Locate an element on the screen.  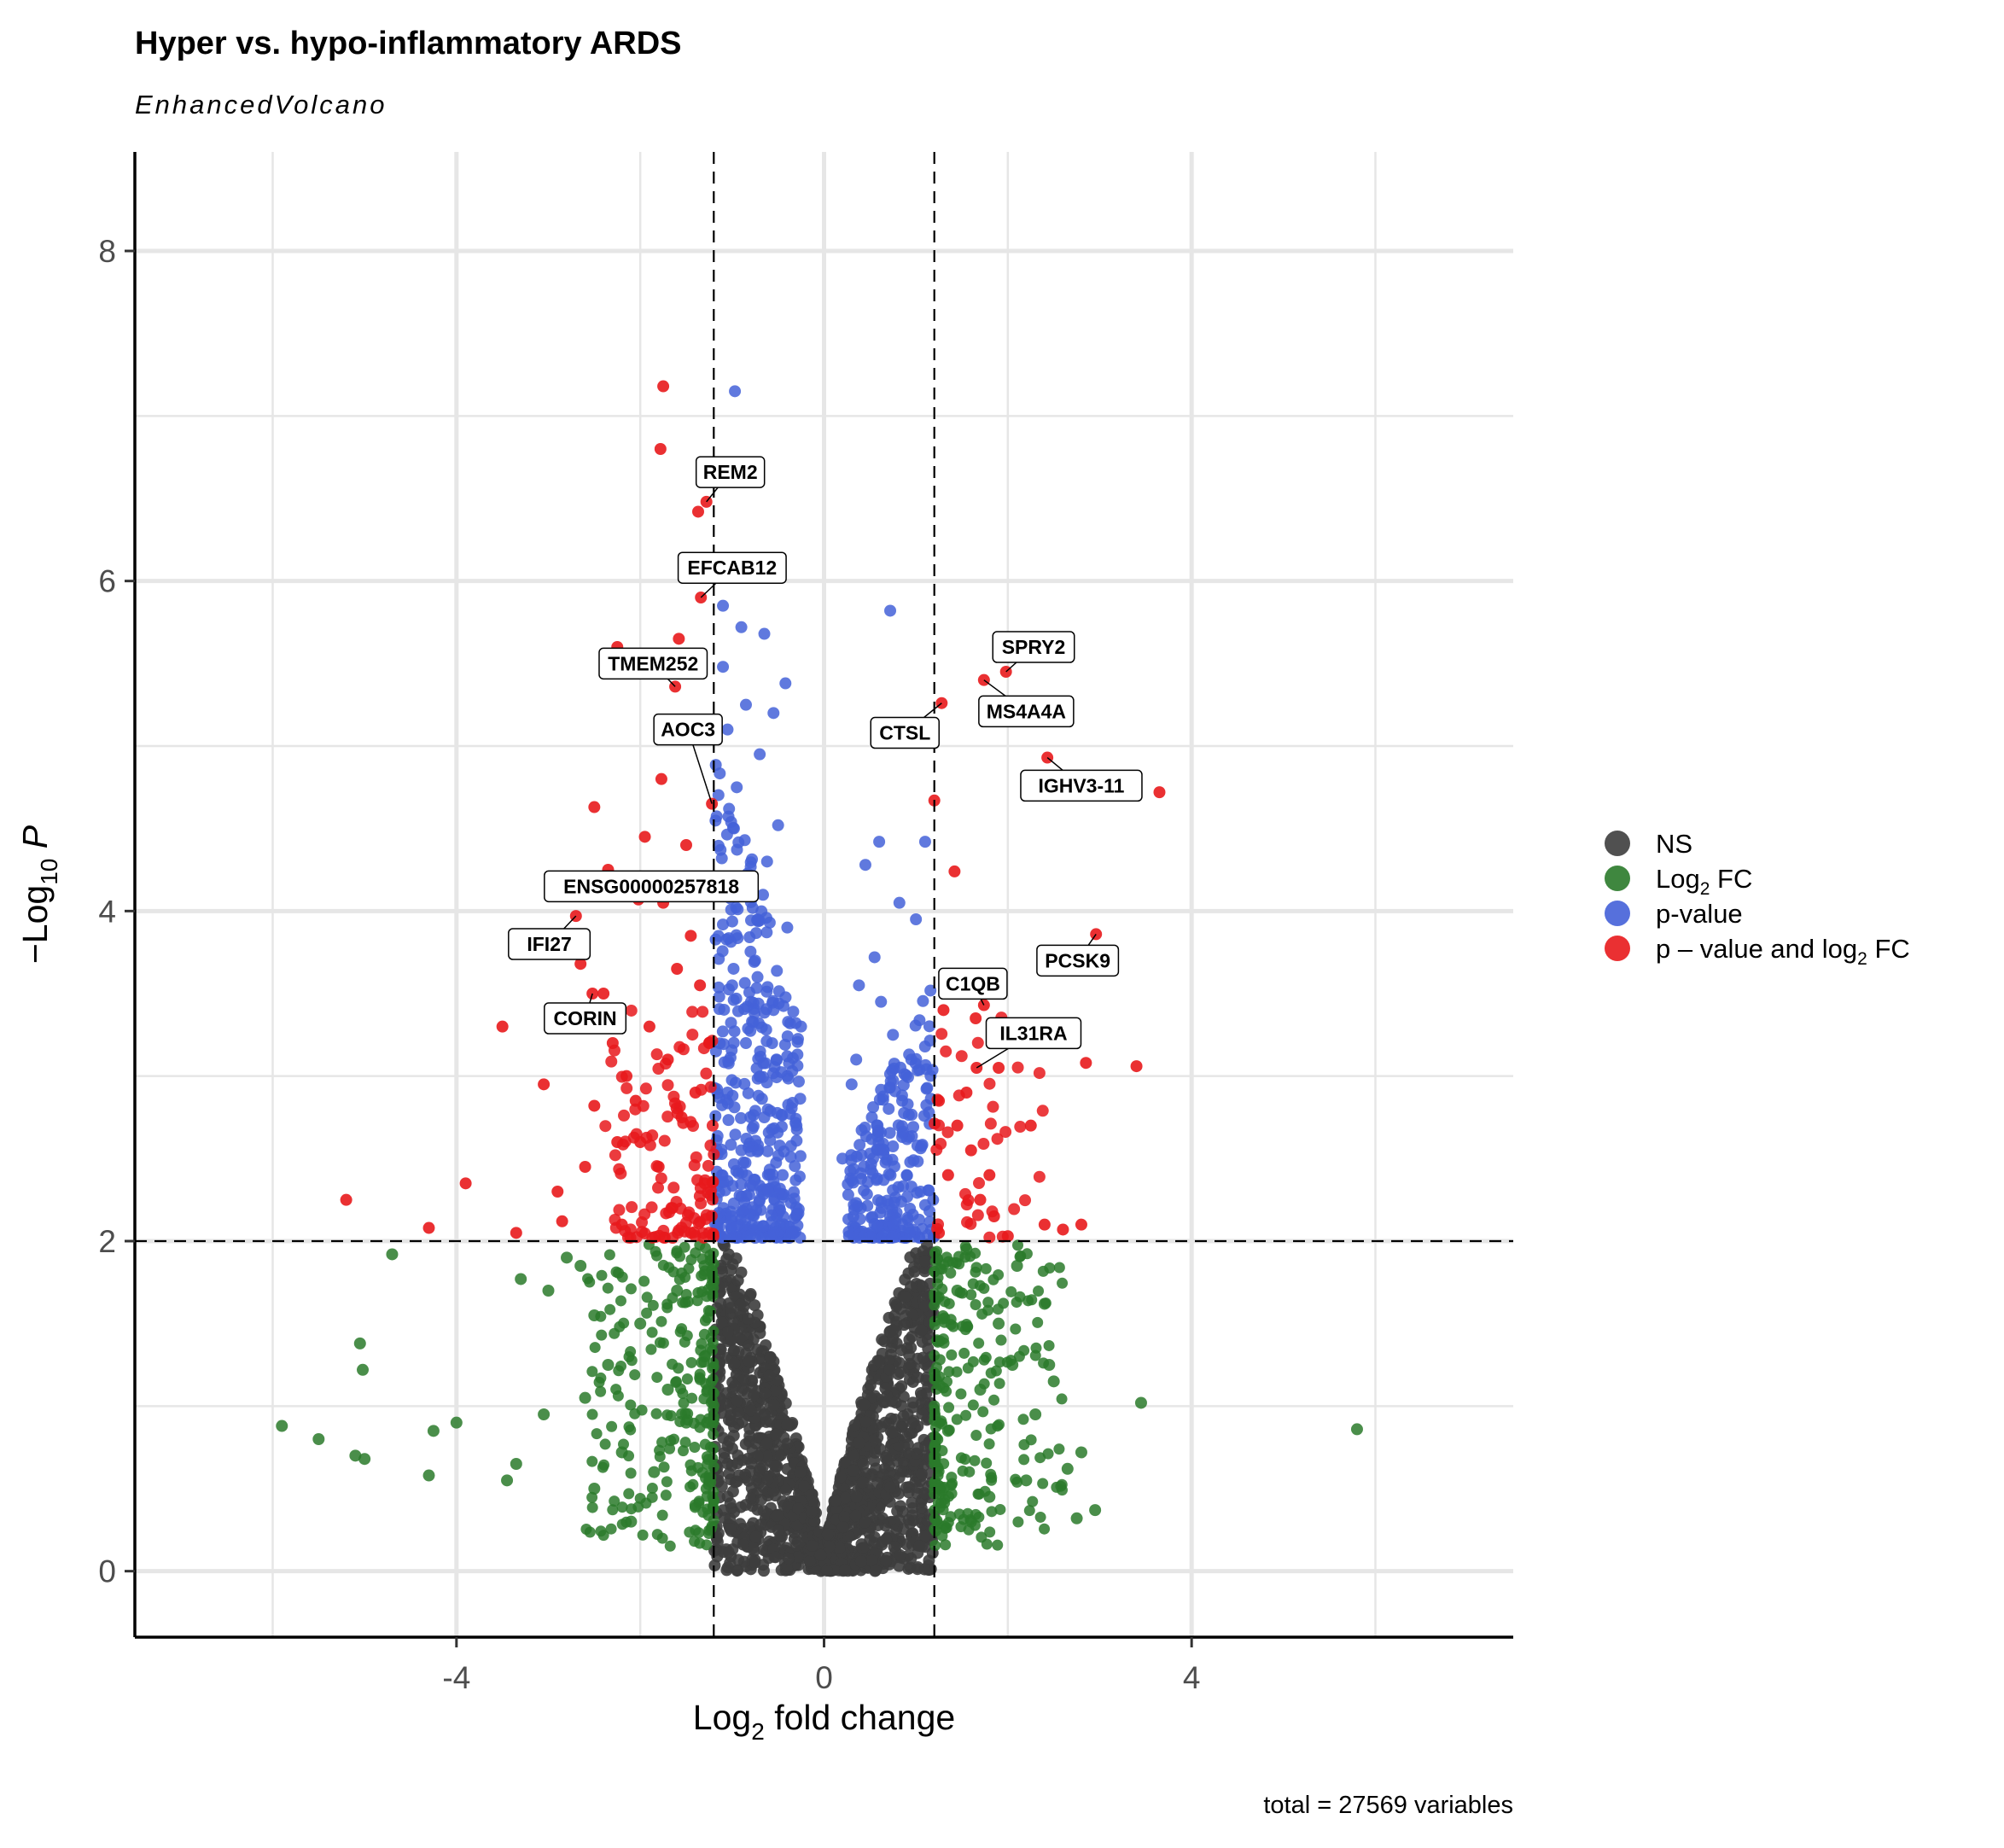
gene-label: REM2 is located at coordinates (730, 472).